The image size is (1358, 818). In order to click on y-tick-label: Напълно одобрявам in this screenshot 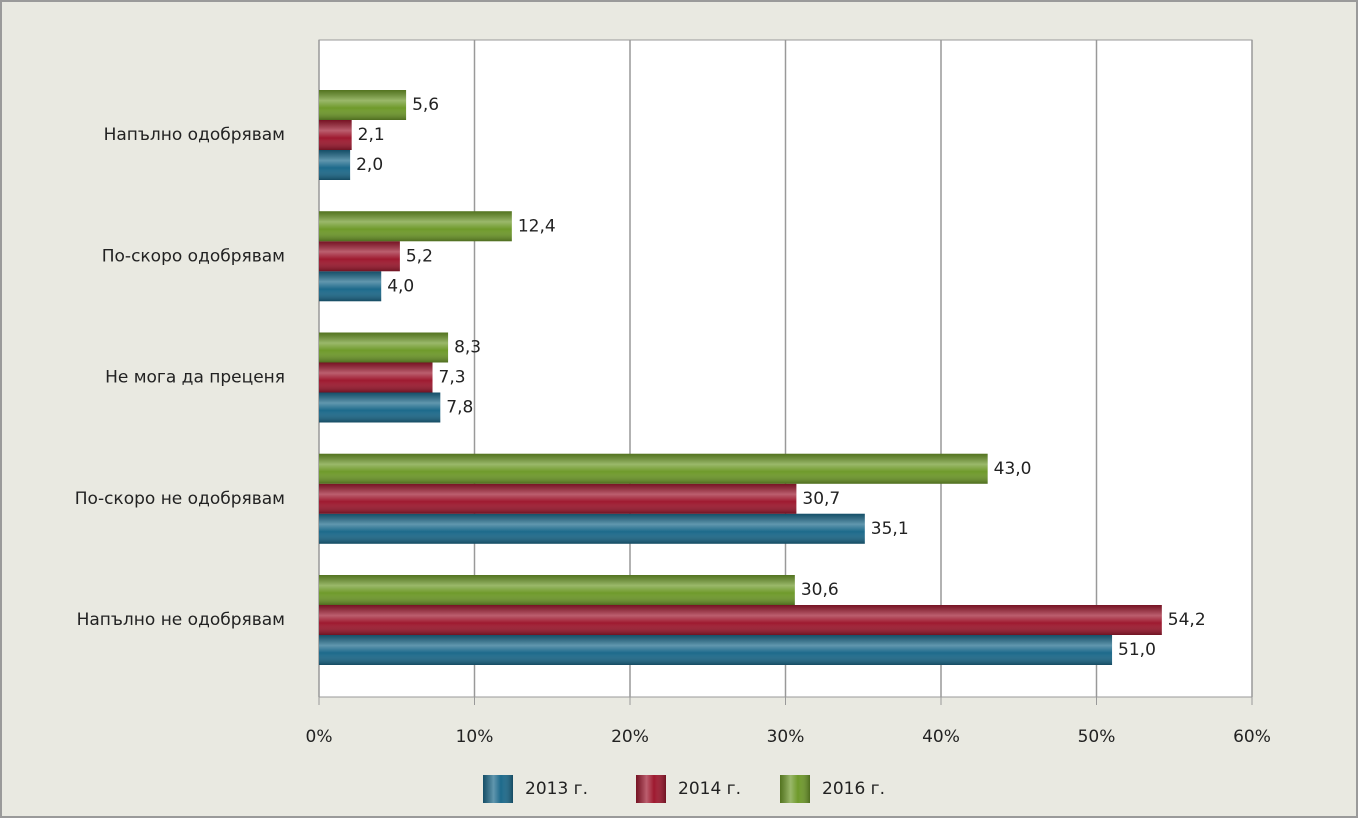, I will do `click(194, 135)`.